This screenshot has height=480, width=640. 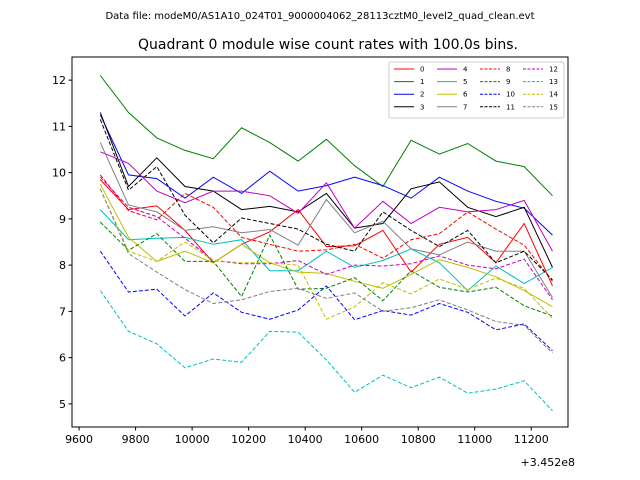 What do you see at coordinates (59, 126) in the screenshot?
I see `y-tick-label: 11` at bounding box center [59, 126].